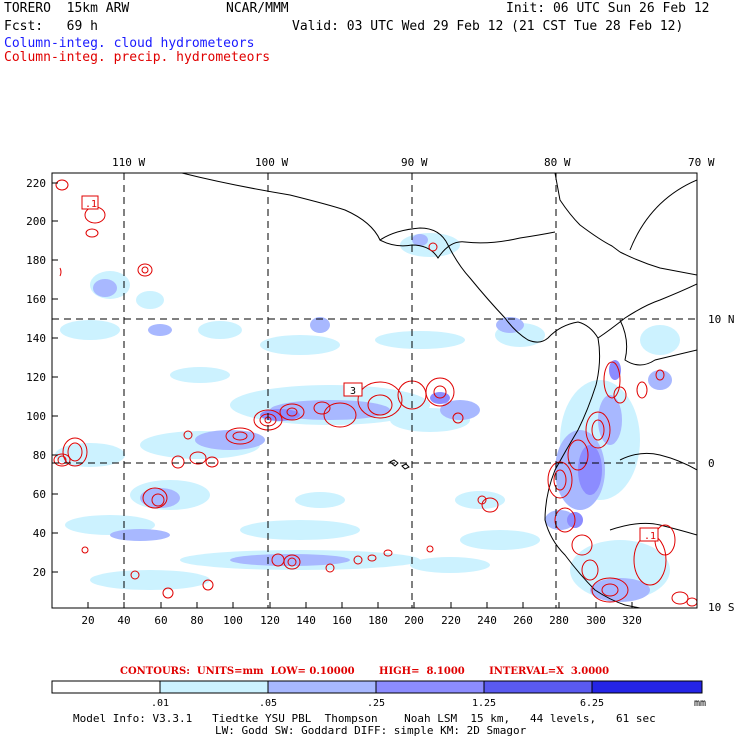 The width and height of the screenshot is (740, 740). Describe the element at coordinates (342, 620) in the screenshot. I see `x-tick-160: 160` at that location.